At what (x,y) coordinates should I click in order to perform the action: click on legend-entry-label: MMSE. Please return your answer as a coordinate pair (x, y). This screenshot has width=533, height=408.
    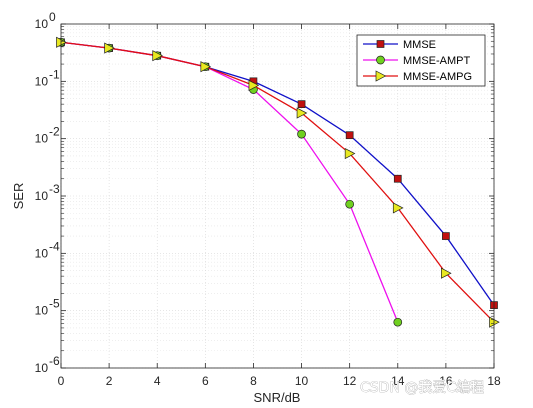
    Looking at the image, I should click on (419, 45).